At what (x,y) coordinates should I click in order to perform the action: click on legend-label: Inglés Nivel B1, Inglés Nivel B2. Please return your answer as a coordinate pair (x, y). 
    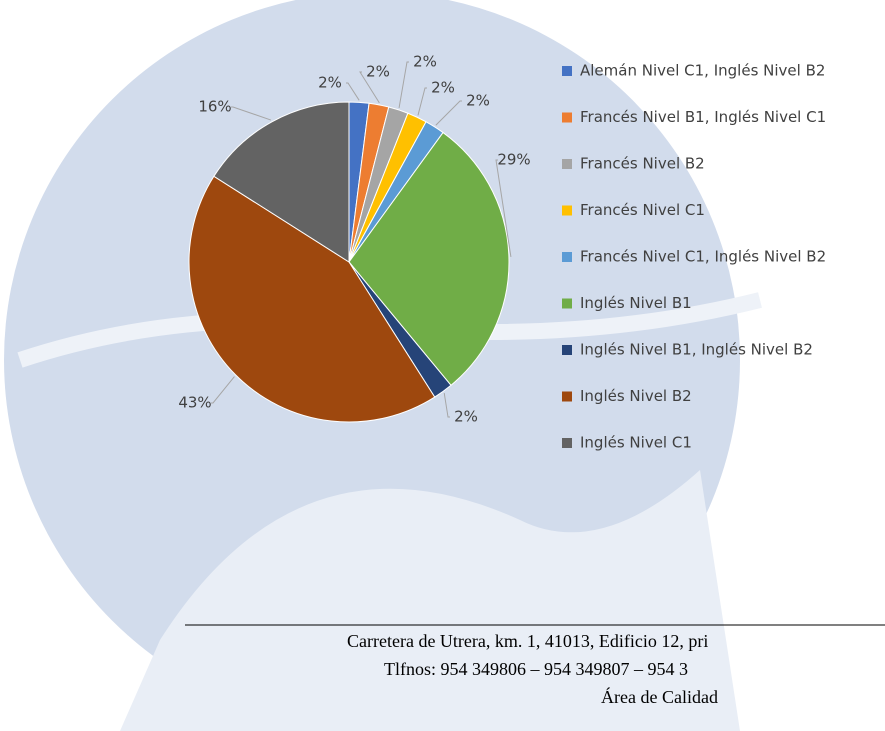
    Looking at the image, I should click on (696, 350).